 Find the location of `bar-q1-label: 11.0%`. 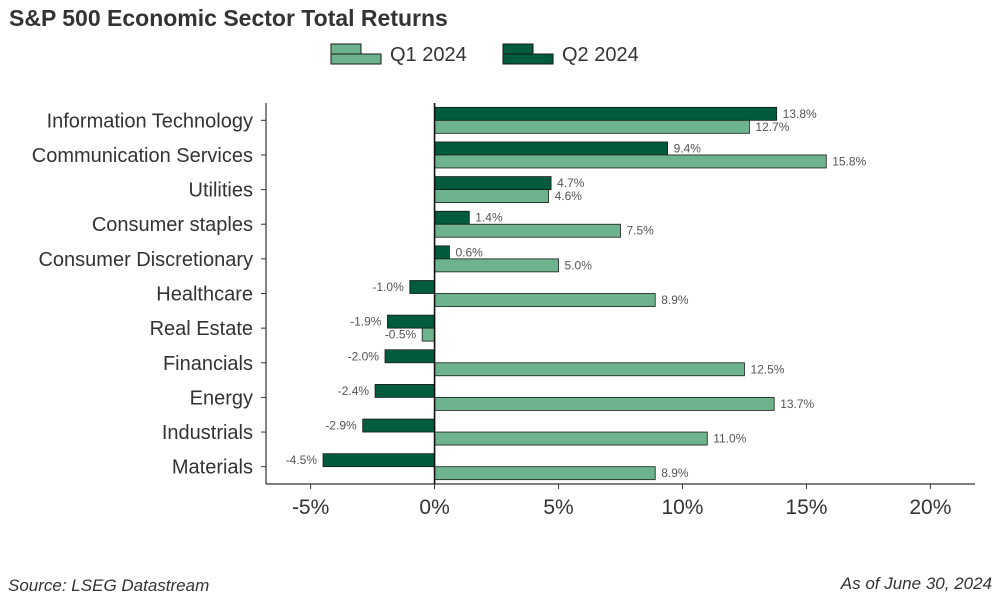

bar-q1-label: 11.0% is located at coordinates (729, 439).